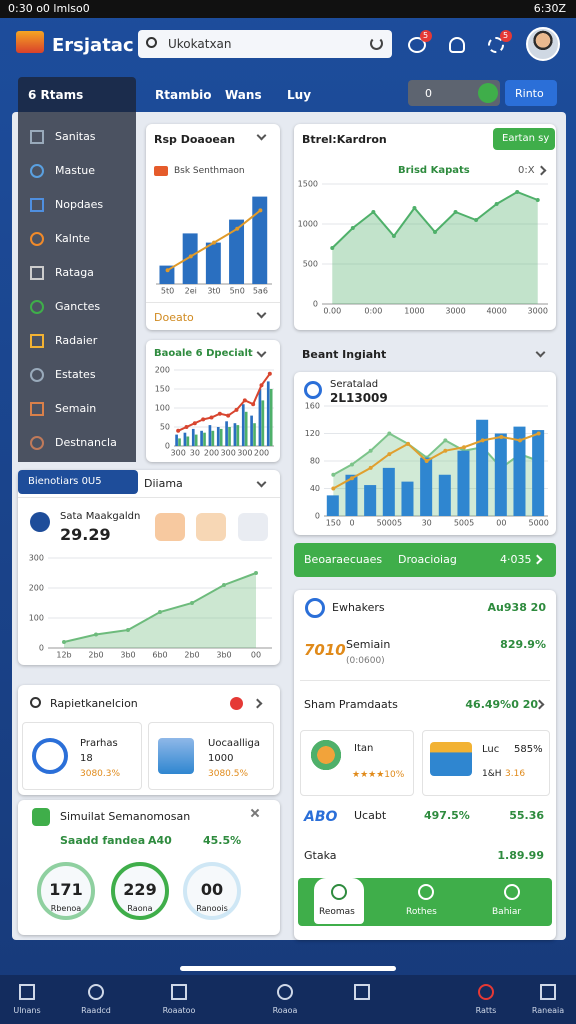 This screenshot has height=1024, width=576. I want to click on nav-tab: Rtambio, so click(183, 95).